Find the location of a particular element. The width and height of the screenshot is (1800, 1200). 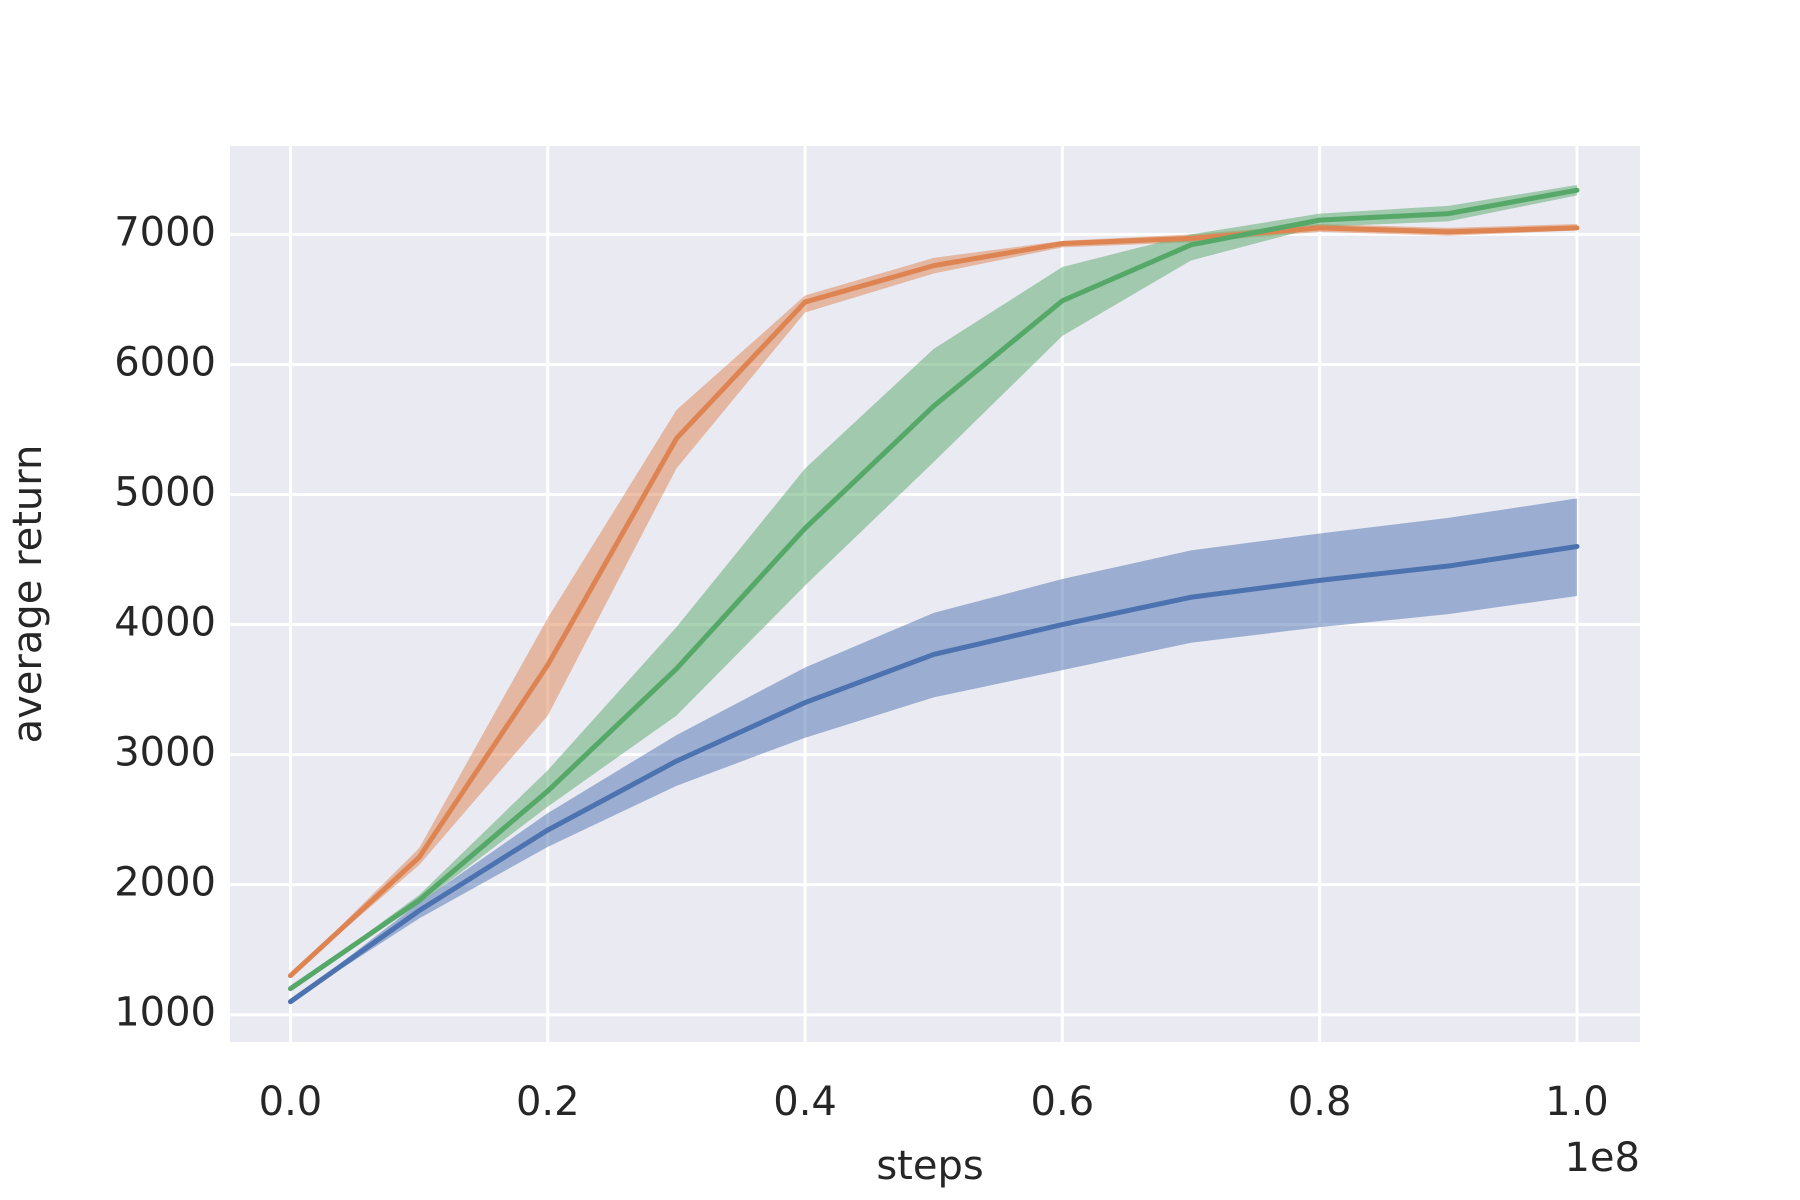

x-tick-label: 0.0 is located at coordinates (291, 1102).